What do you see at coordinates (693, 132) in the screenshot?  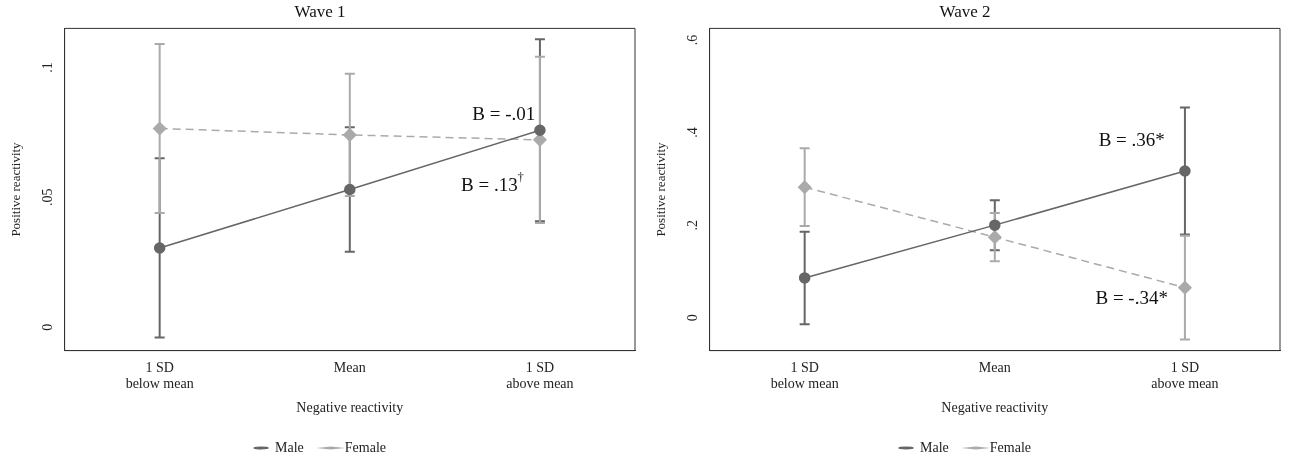 I see `y-tick-label: .4` at bounding box center [693, 132].